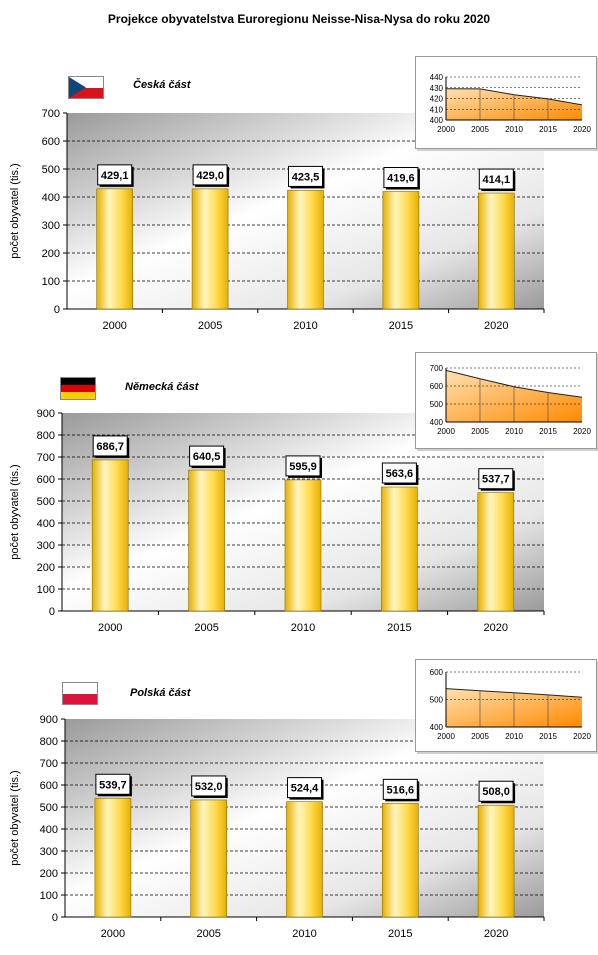 This screenshot has width=598, height=955. I want to click on data-label: 563,6, so click(400, 474).